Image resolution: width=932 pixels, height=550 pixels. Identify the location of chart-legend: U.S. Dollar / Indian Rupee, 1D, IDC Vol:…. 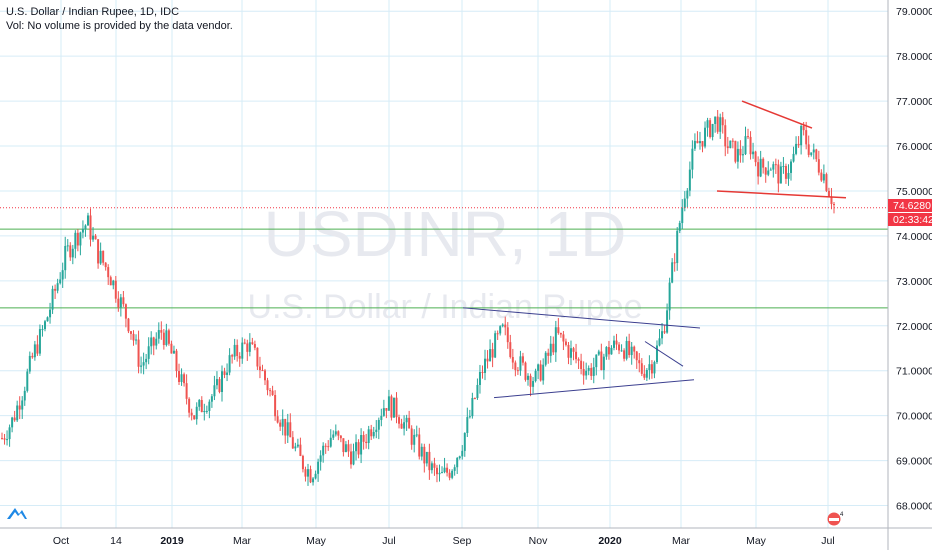
(119, 19).